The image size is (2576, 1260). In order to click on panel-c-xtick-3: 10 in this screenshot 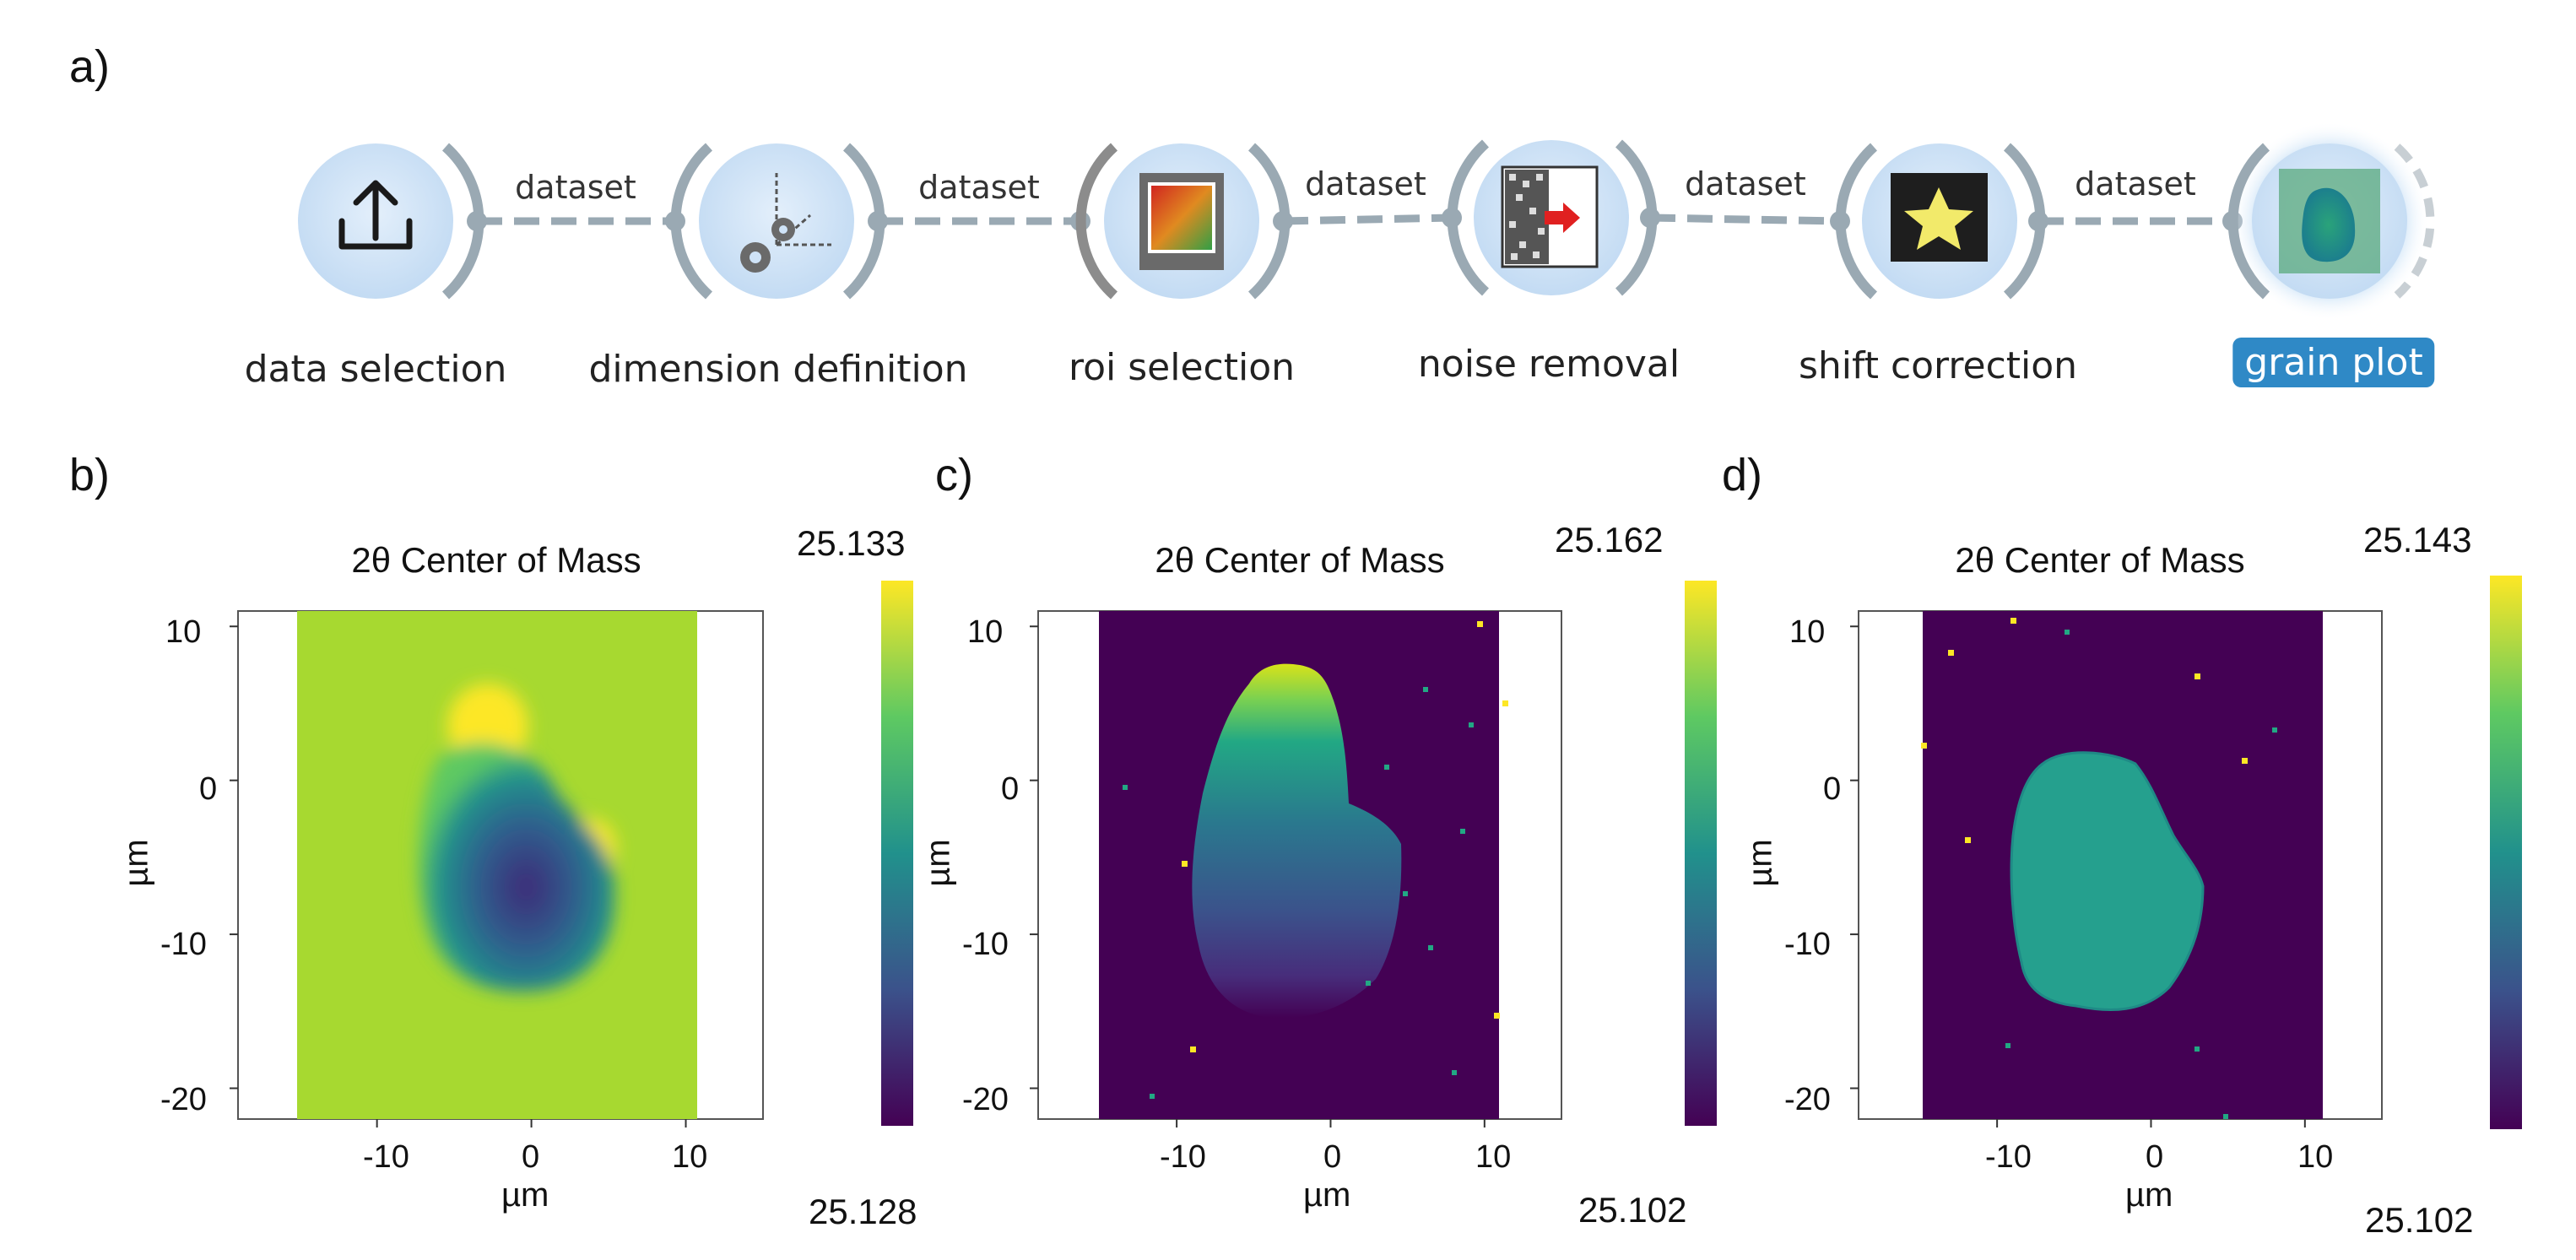, I will do `click(1493, 1157)`.